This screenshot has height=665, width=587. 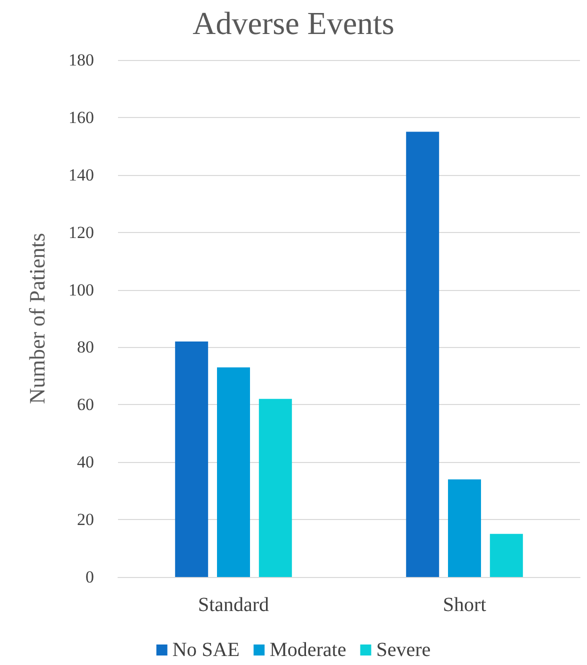 I want to click on y-tick-label: 160, so click(x=81, y=117).